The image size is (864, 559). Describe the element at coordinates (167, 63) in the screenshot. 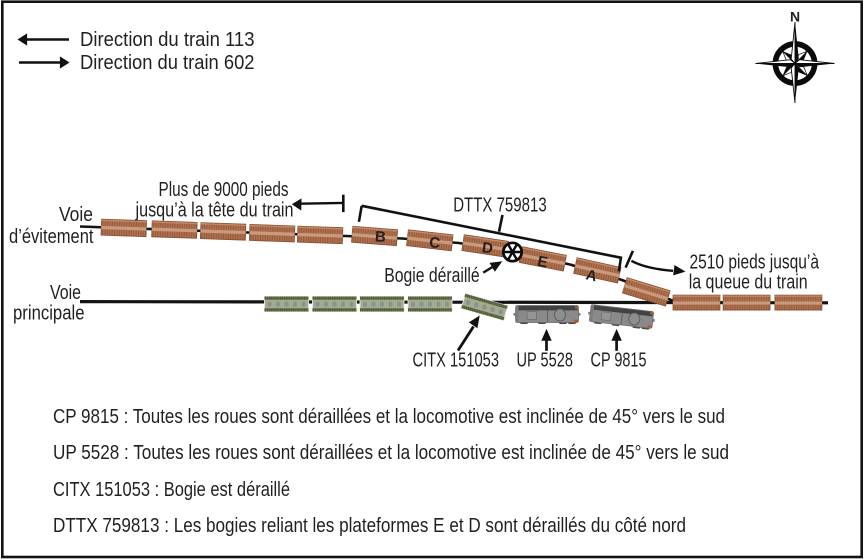

I see `svg-text: Direction du train 602` at that location.